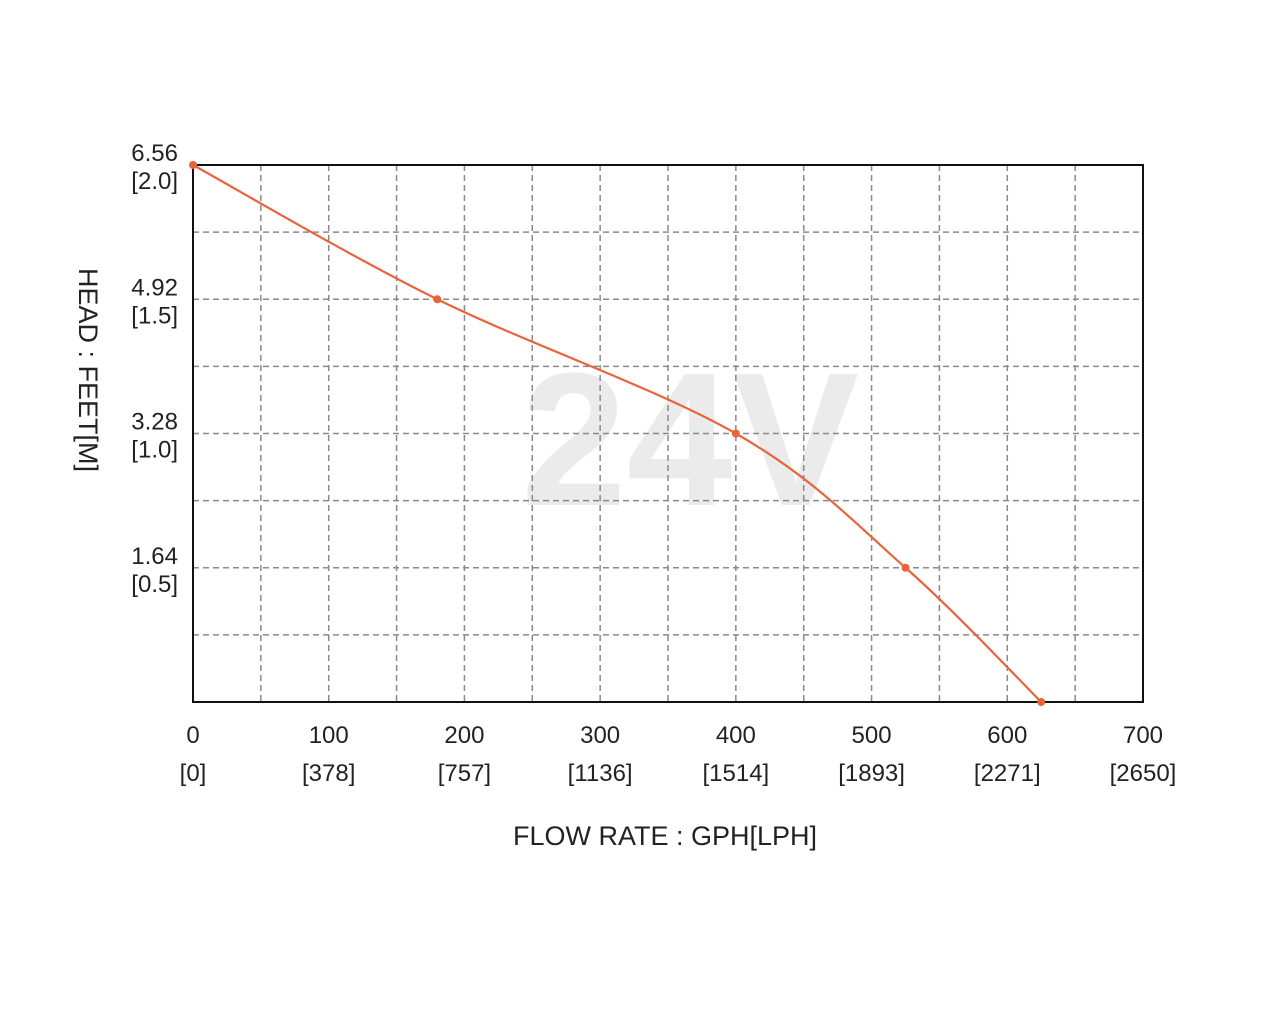  I want to click on y-tick-sublabel: [0.5], so click(154, 584).